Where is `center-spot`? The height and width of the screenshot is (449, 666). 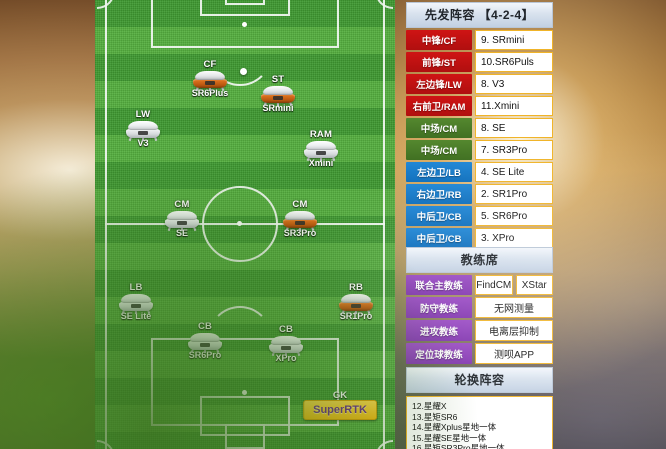 center-spot is located at coordinates (239, 223).